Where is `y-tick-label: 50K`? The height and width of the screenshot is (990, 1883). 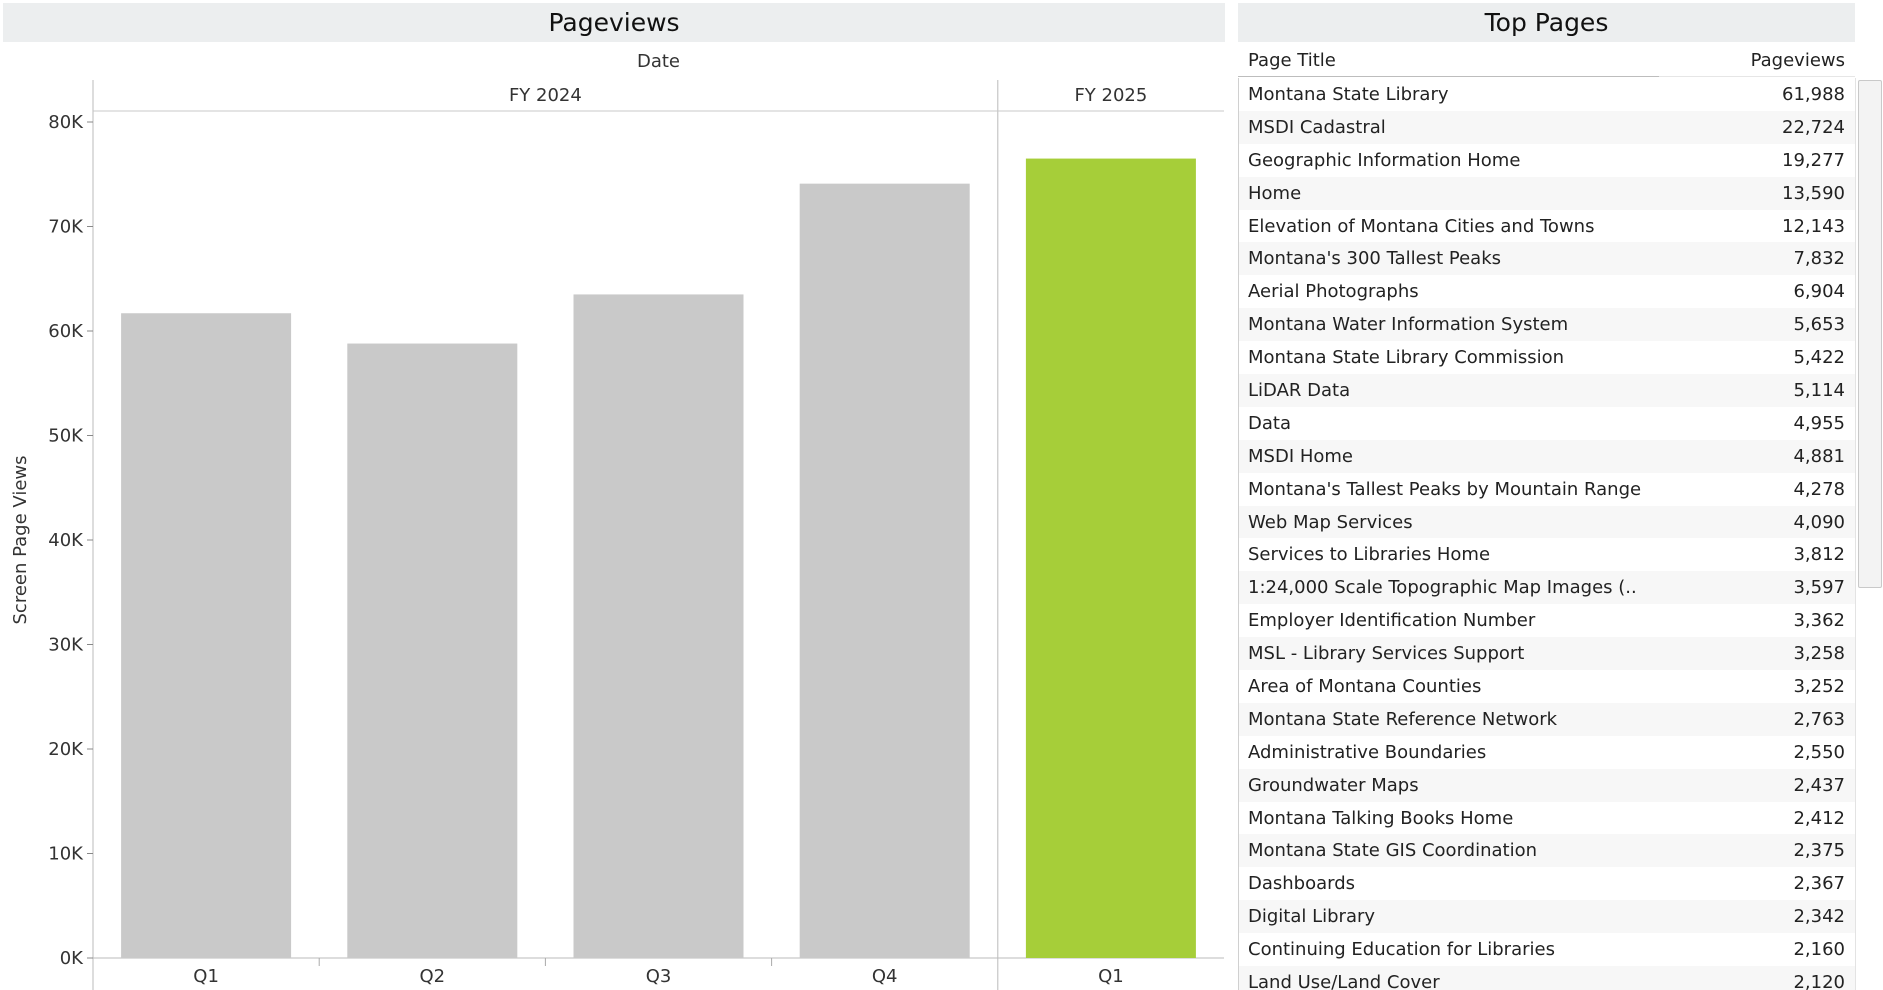
y-tick-label: 50K is located at coordinates (66, 436).